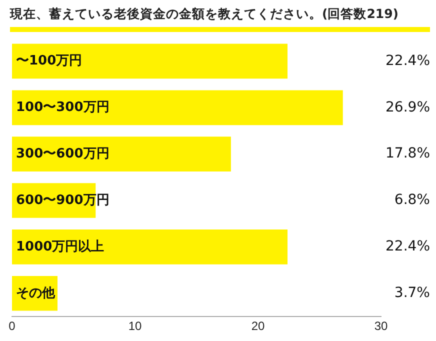  I want to click on data-label: 17.8%, so click(408, 154).